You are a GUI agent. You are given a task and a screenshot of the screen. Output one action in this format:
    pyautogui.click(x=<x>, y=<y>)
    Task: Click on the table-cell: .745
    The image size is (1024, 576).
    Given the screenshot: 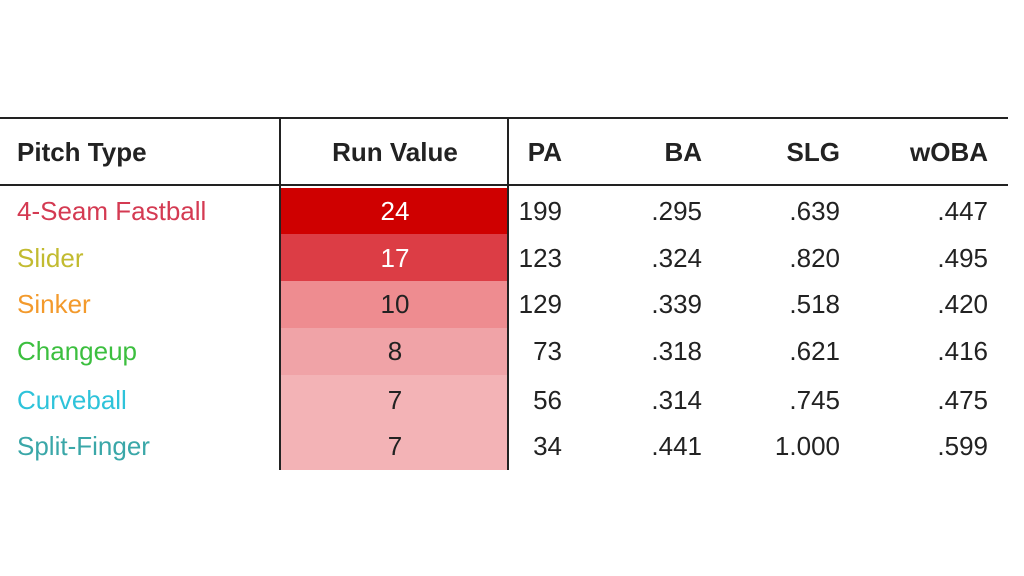 What is the action you would take?
    pyautogui.click(x=814, y=400)
    